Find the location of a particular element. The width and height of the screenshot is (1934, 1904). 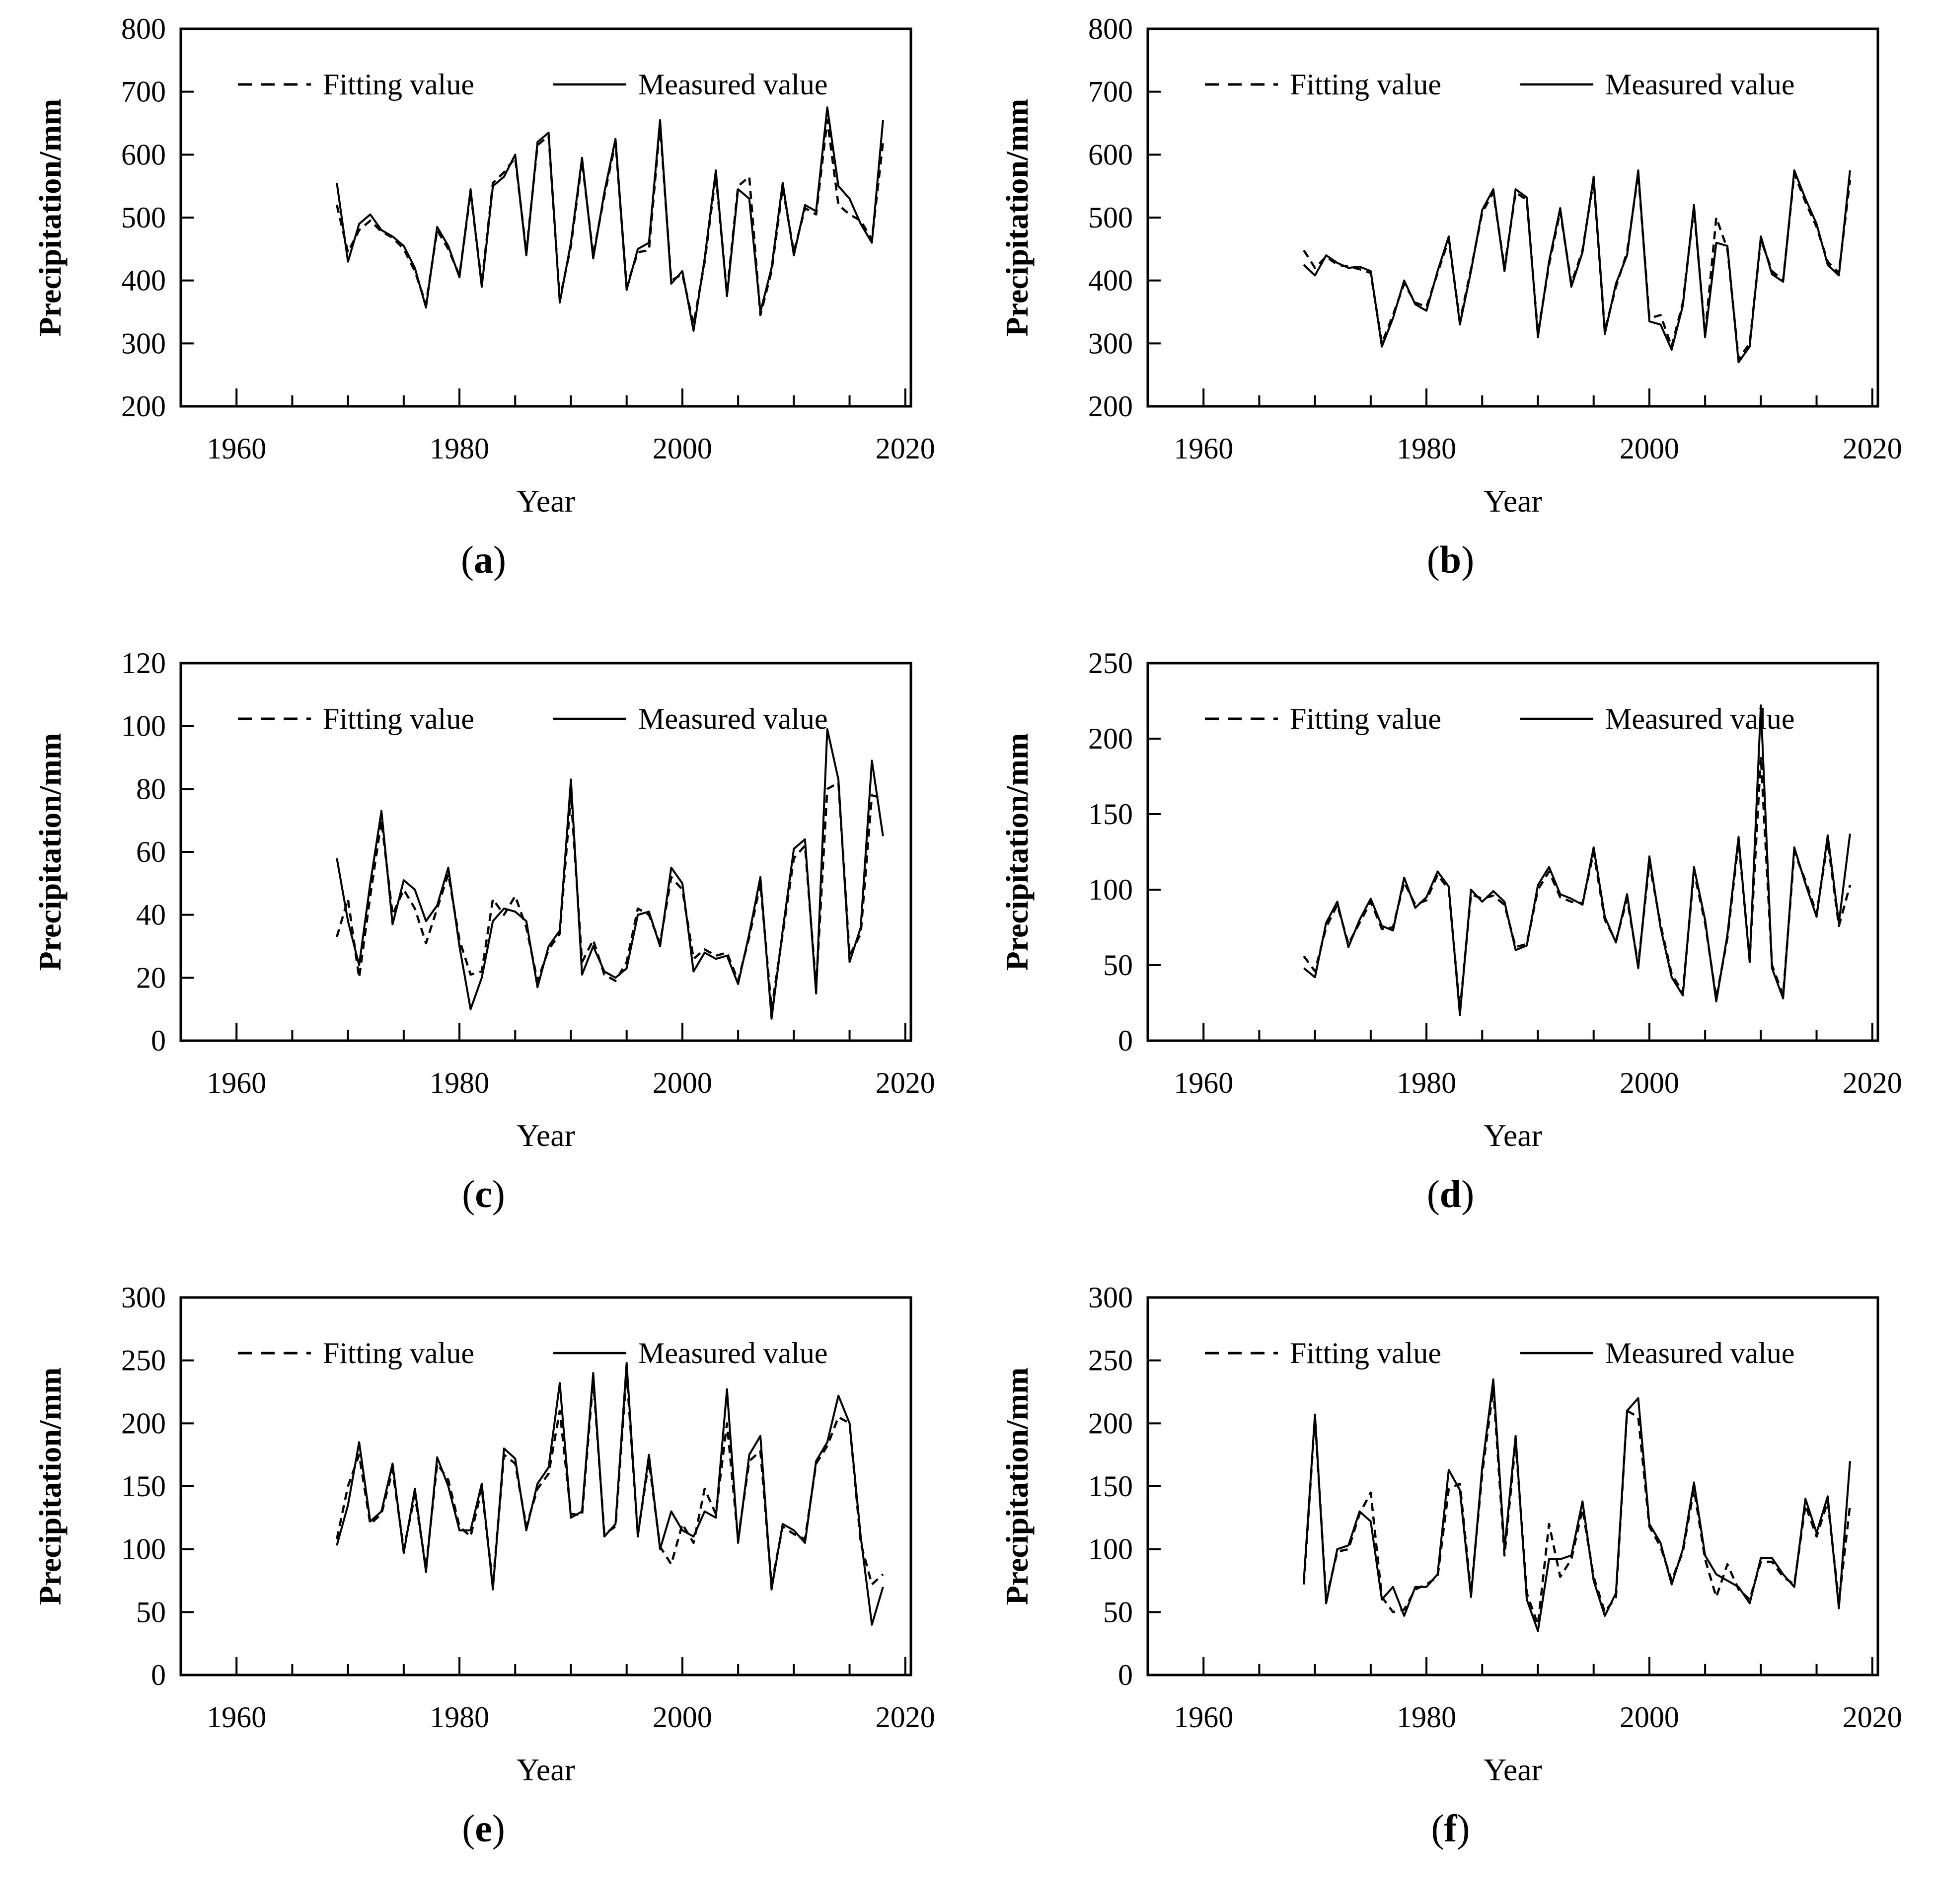

y-tick-label: 150 is located at coordinates (1110, 1487).